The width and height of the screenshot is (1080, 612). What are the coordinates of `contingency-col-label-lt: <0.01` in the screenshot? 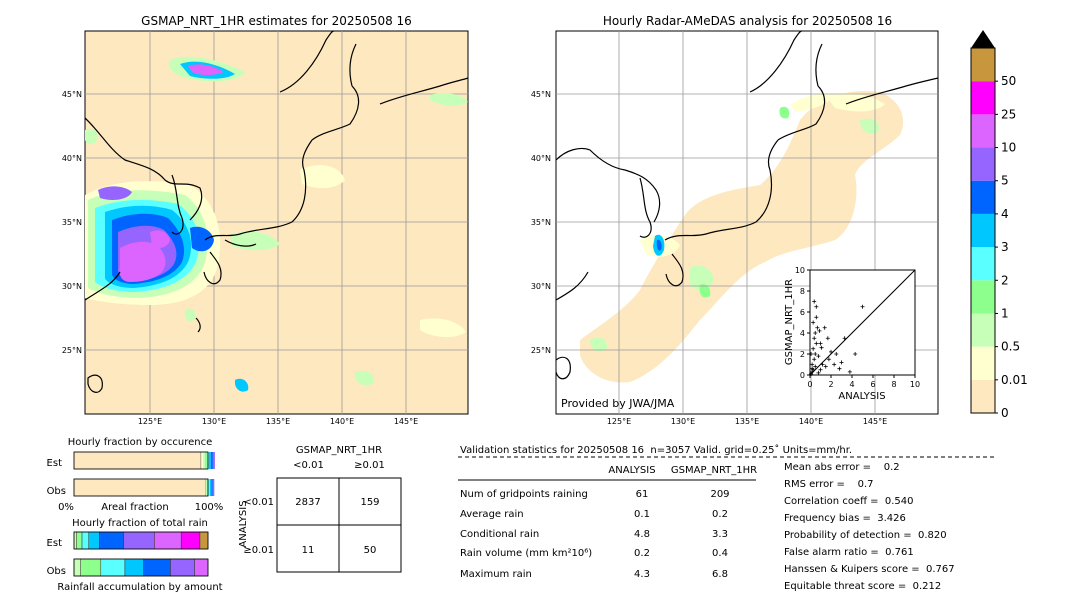 It's located at (308, 465).